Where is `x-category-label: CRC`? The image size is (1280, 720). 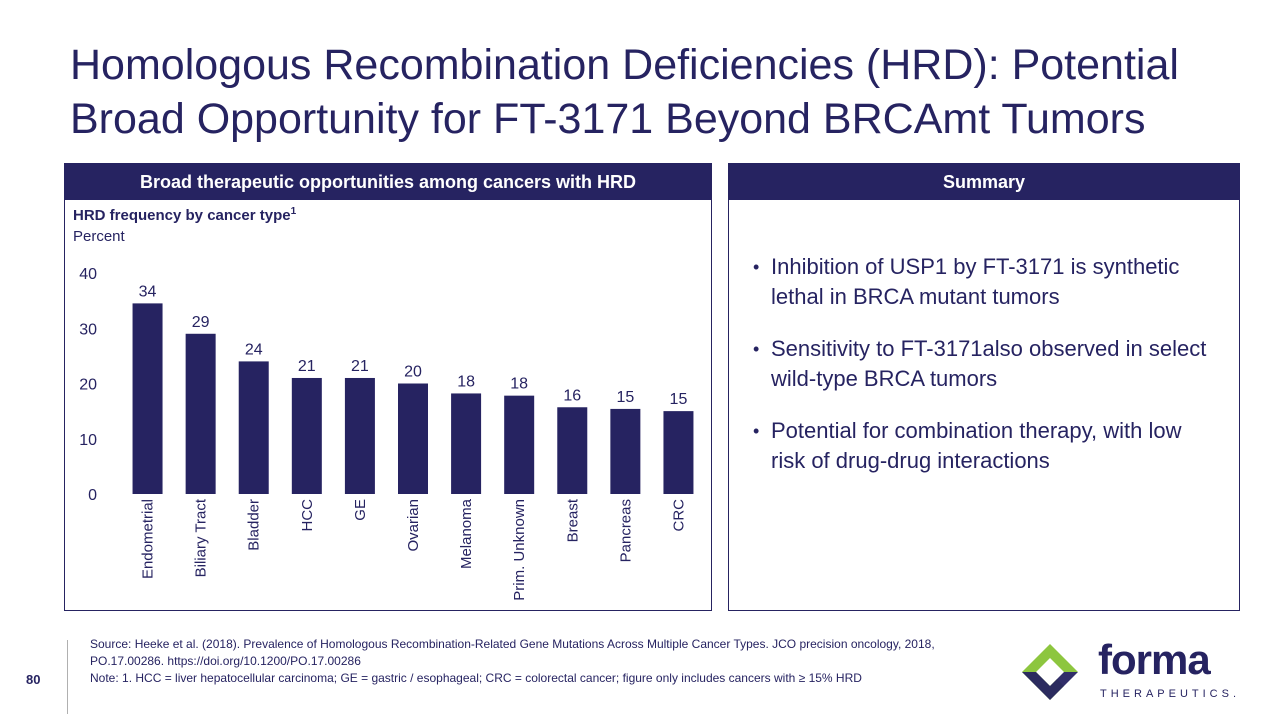 x-category-label: CRC is located at coordinates (678, 515).